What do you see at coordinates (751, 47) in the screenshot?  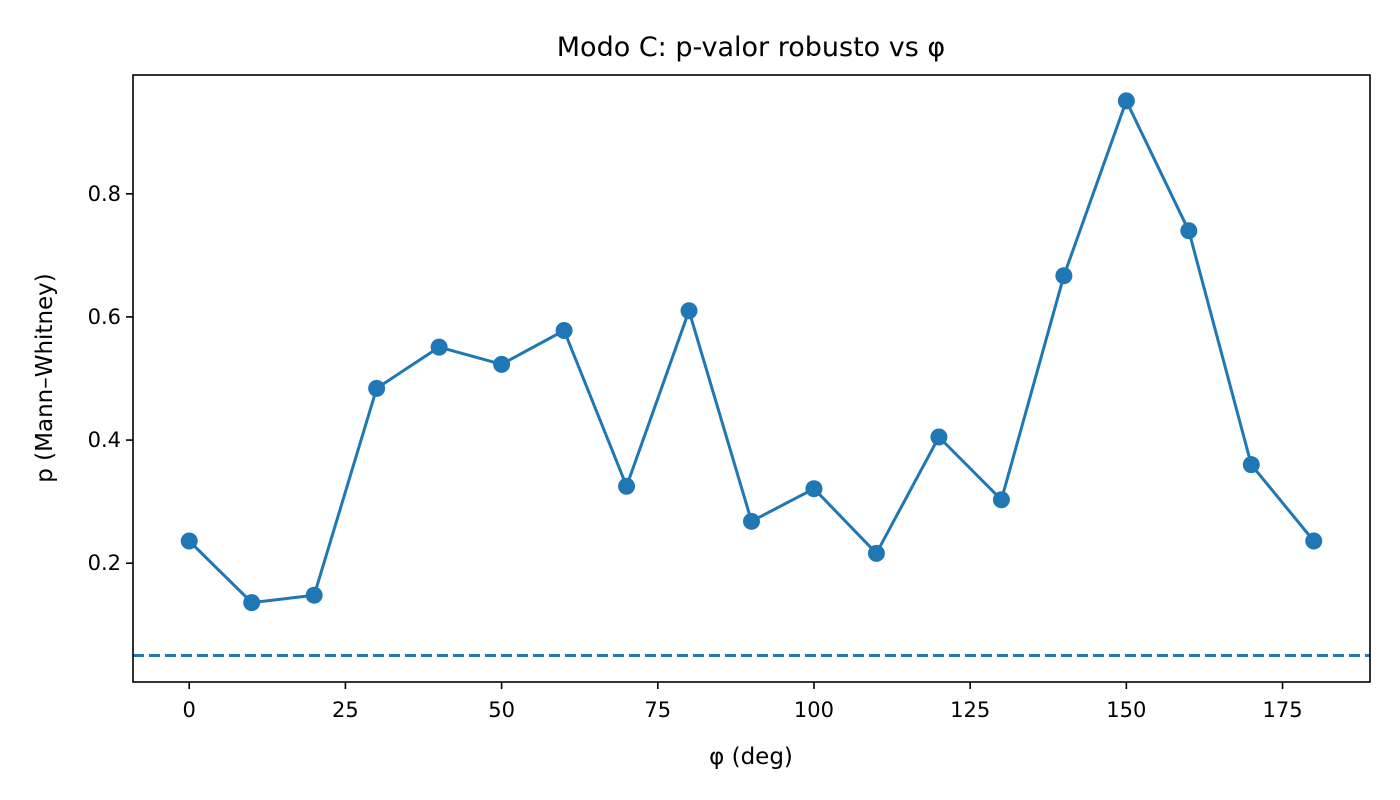 I see `chart-title: Modo C: p-valor robusto vs φ` at bounding box center [751, 47].